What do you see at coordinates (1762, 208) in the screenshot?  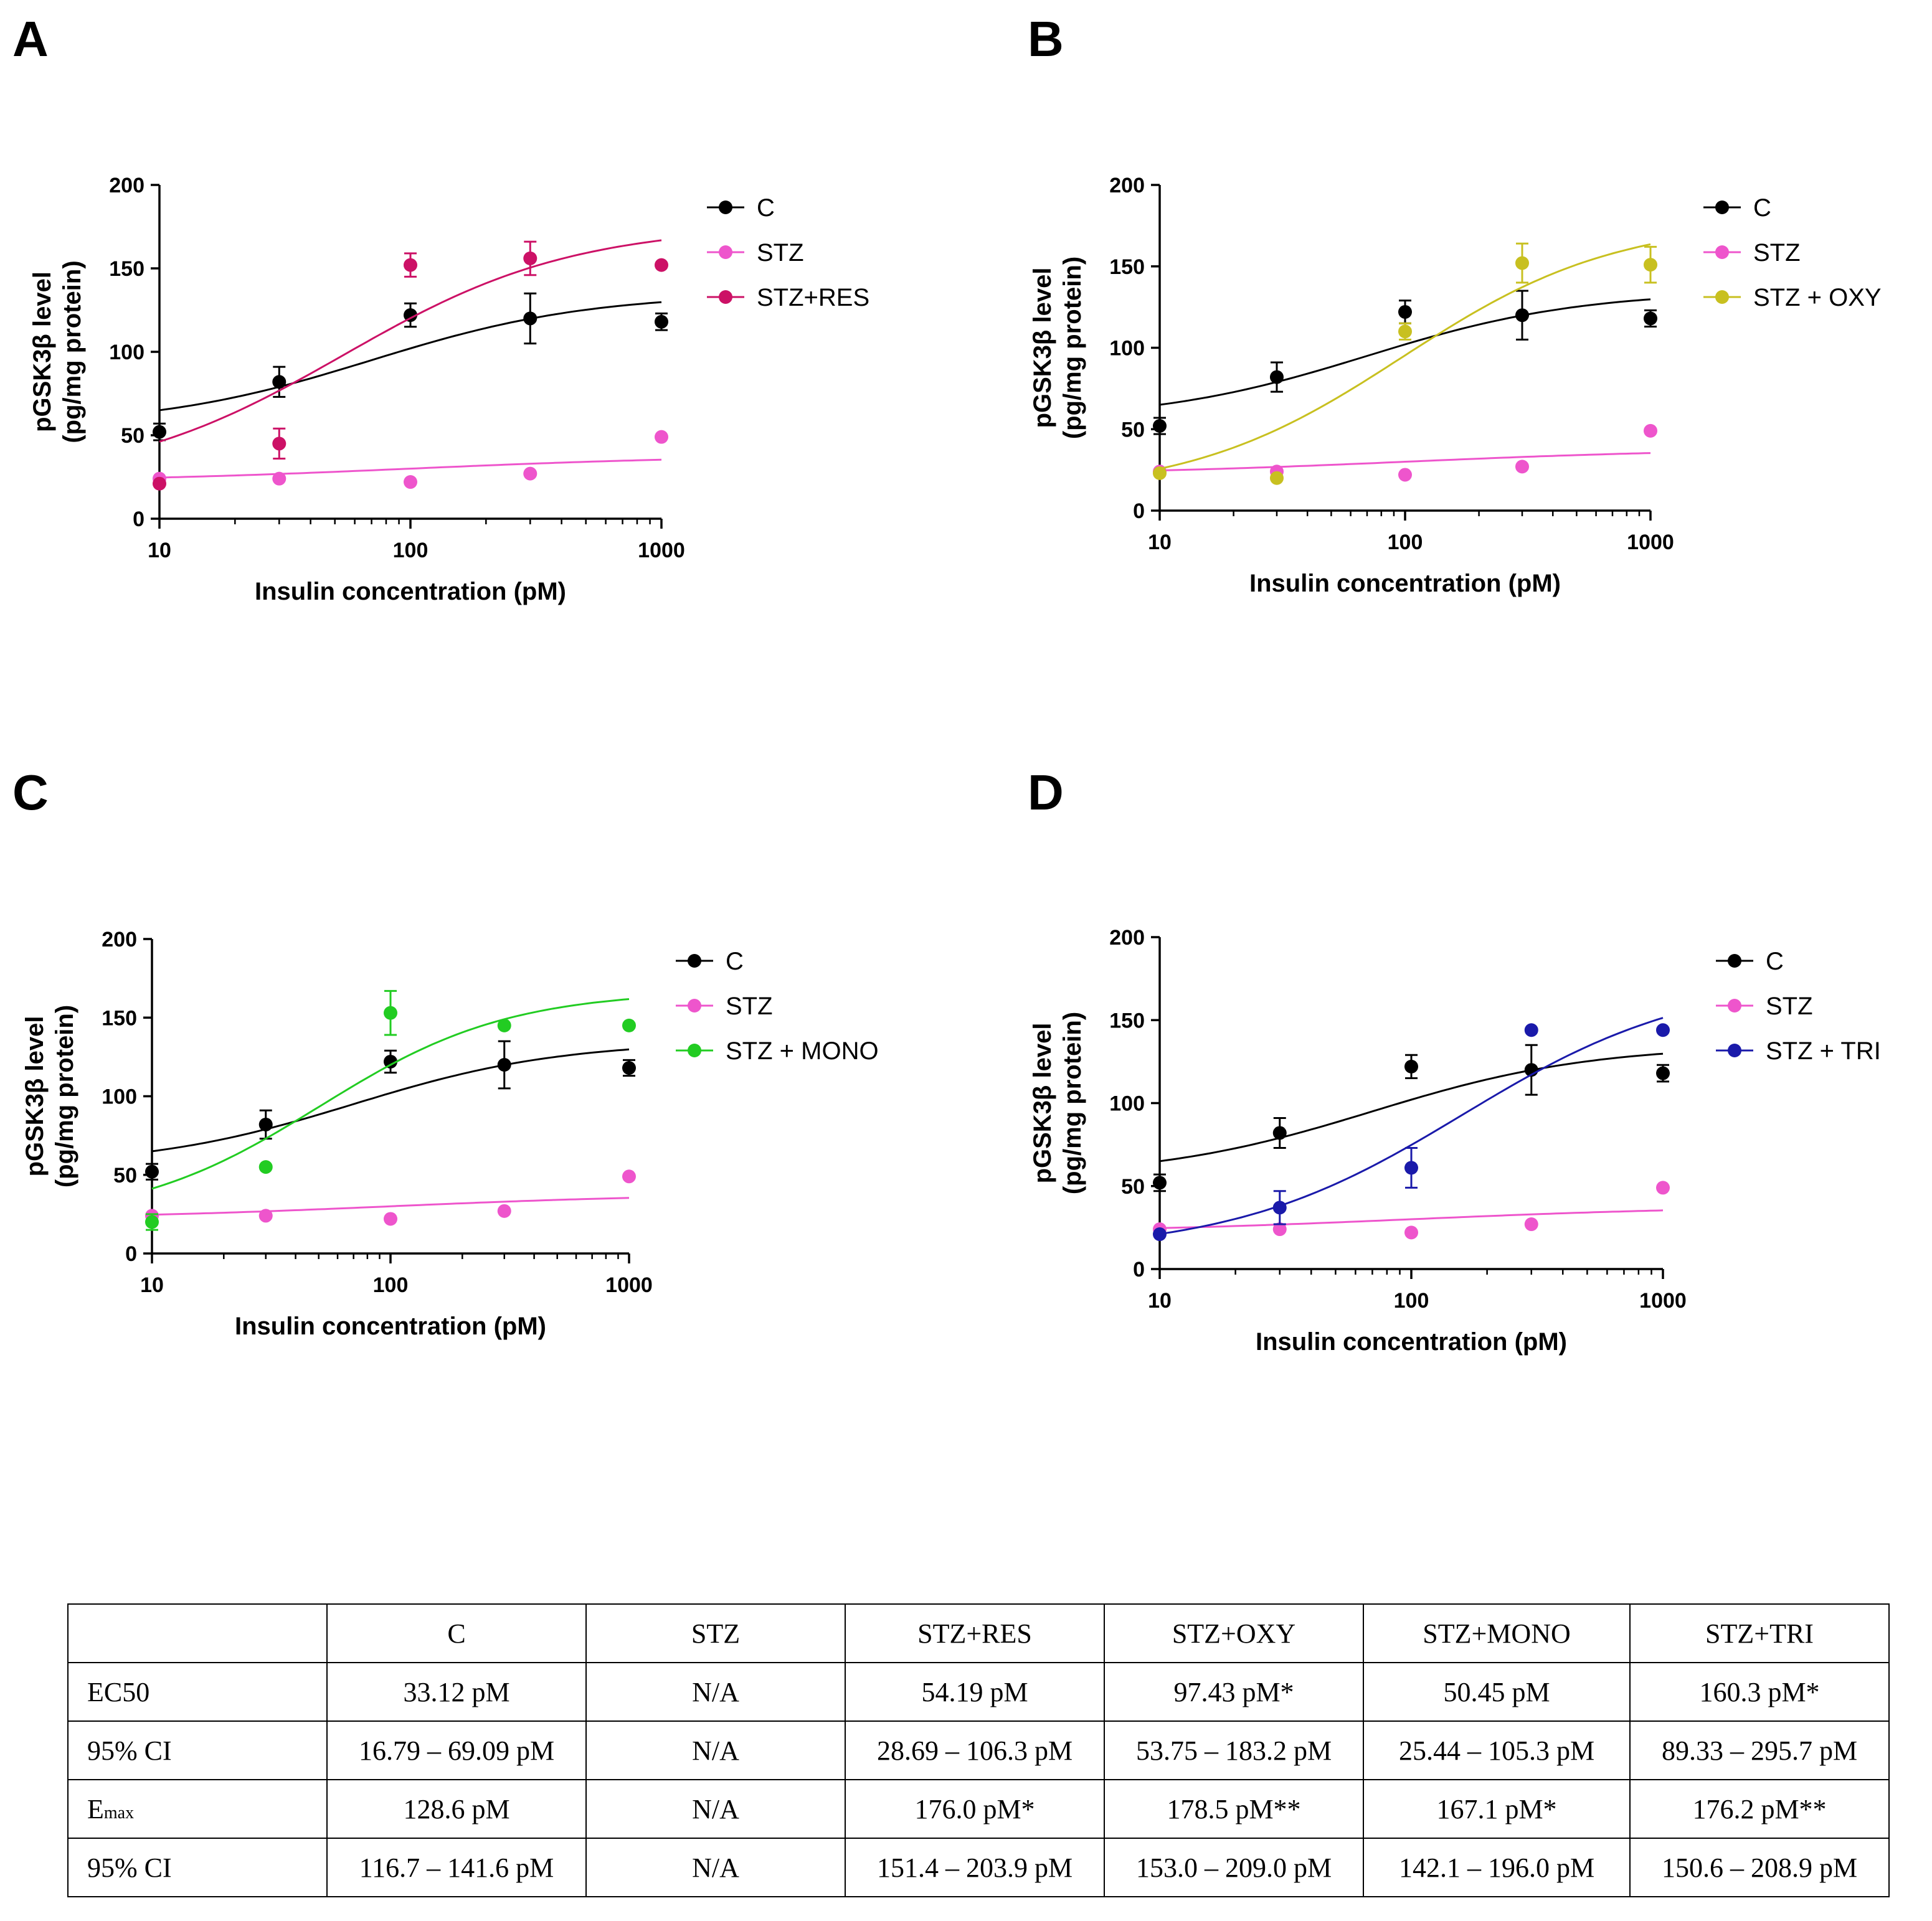 I see `legend-label: C` at bounding box center [1762, 208].